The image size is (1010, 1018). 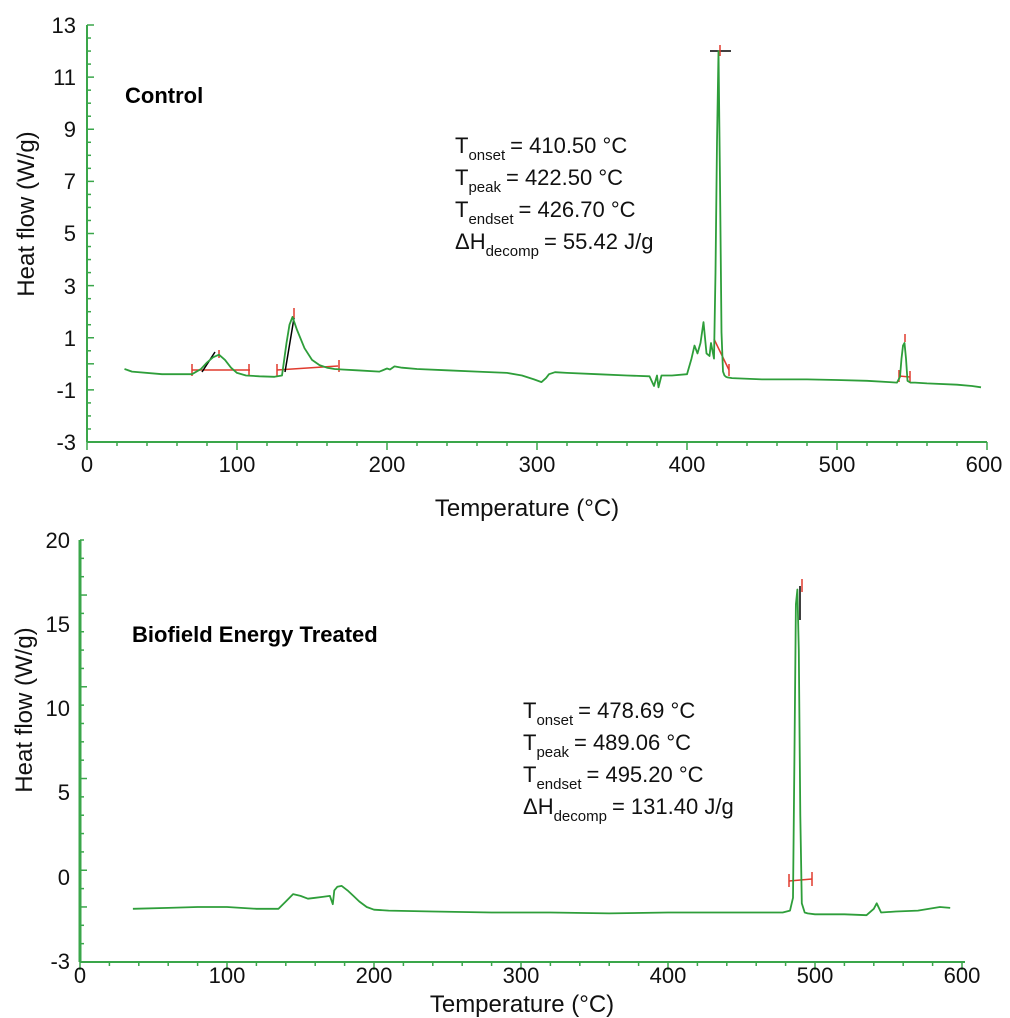 What do you see at coordinates (554, 244) in the screenshot?
I see `control-enthalpy-label: ΔHdecomp = 55.42 J/g` at bounding box center [554, 244].